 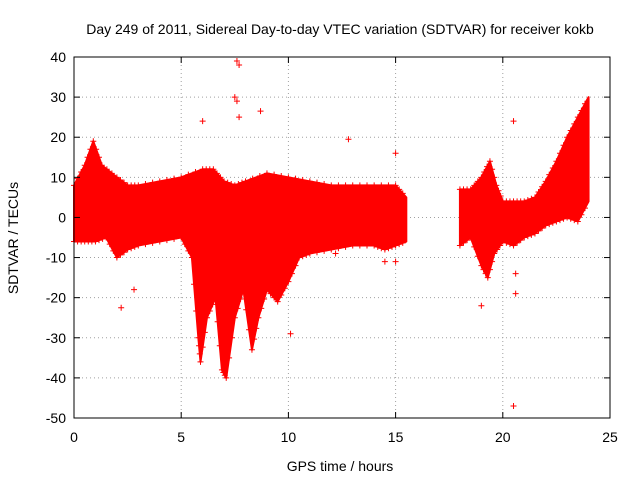 What do you see at coordinates (62, 217) in the screenshot?
I see `y-tick-label: 0` at bounding box center [62, 217].